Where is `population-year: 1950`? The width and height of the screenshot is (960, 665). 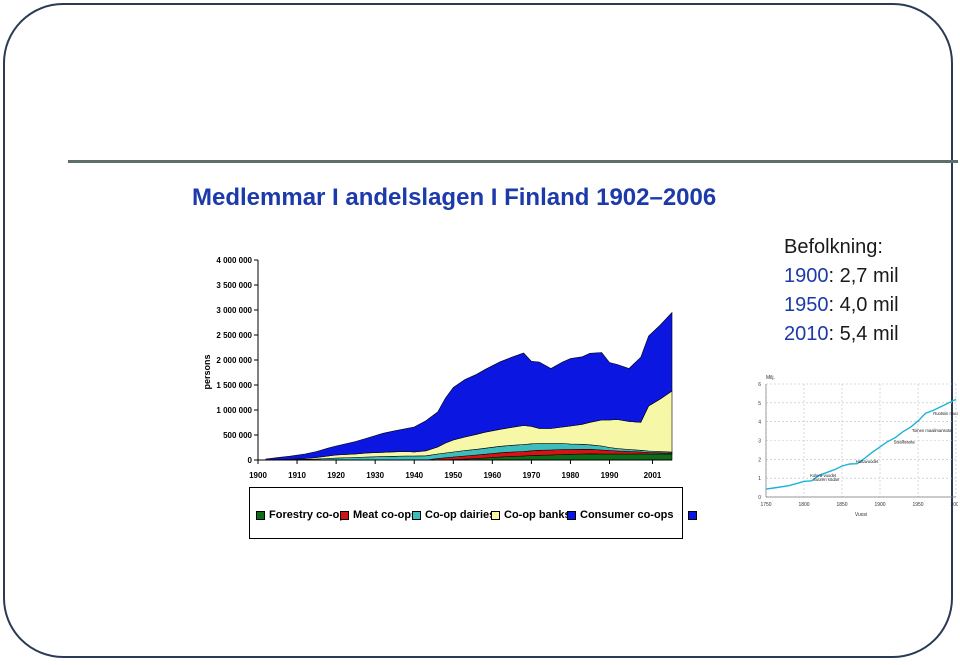
population-year: 1950 is located at coordinates (806, 305).